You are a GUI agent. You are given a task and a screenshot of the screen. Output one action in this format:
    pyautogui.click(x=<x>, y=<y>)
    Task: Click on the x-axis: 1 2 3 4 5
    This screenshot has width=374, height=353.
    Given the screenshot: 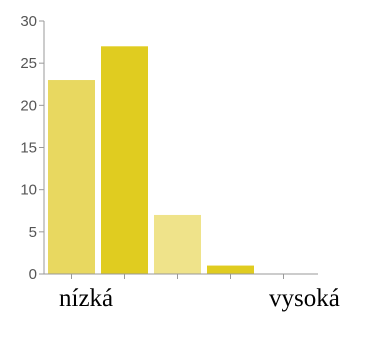 What is the action you would take?
    pyautogui.click(x=181, y=279)
    